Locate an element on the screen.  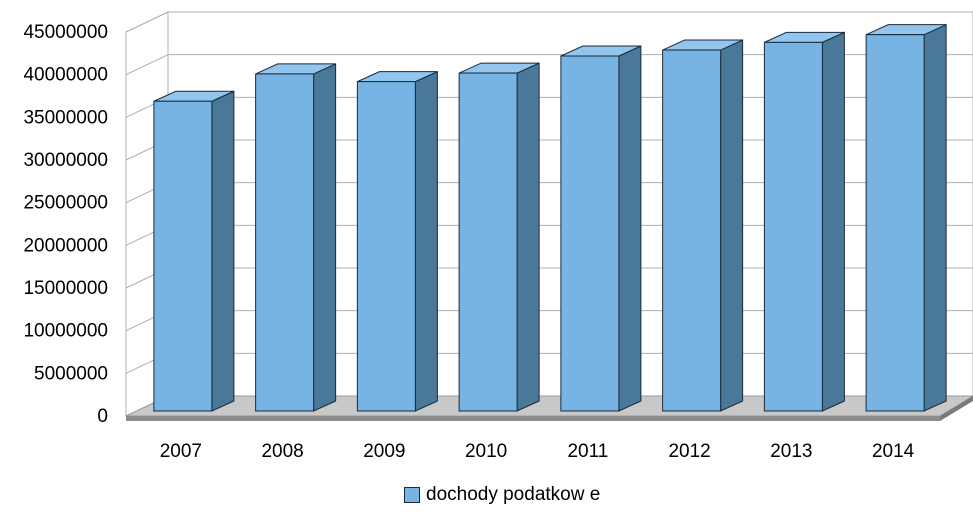
y-tick-label: 45000000 is located at coordinates (65, 32).